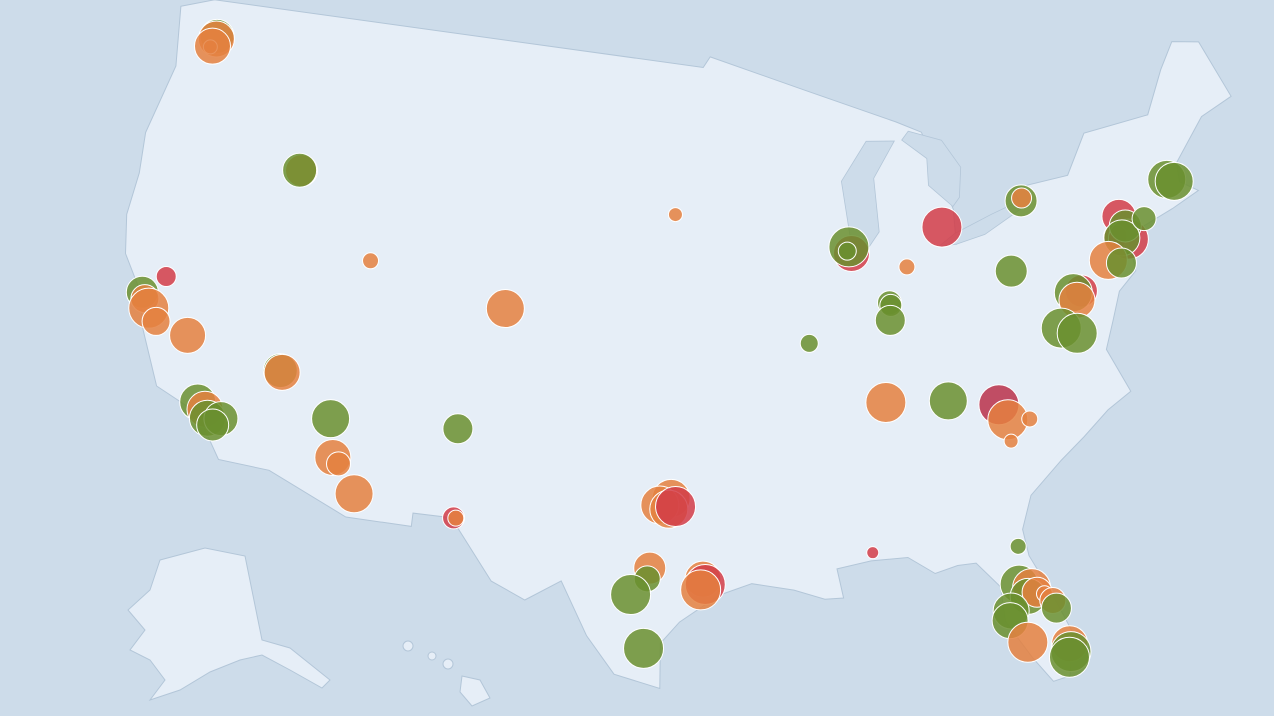 This screenshot has width=1274, height=716. What do you see at coordinates (229, 624) in the screenshot?
I see `alaska` at bounding box center [229, 624].